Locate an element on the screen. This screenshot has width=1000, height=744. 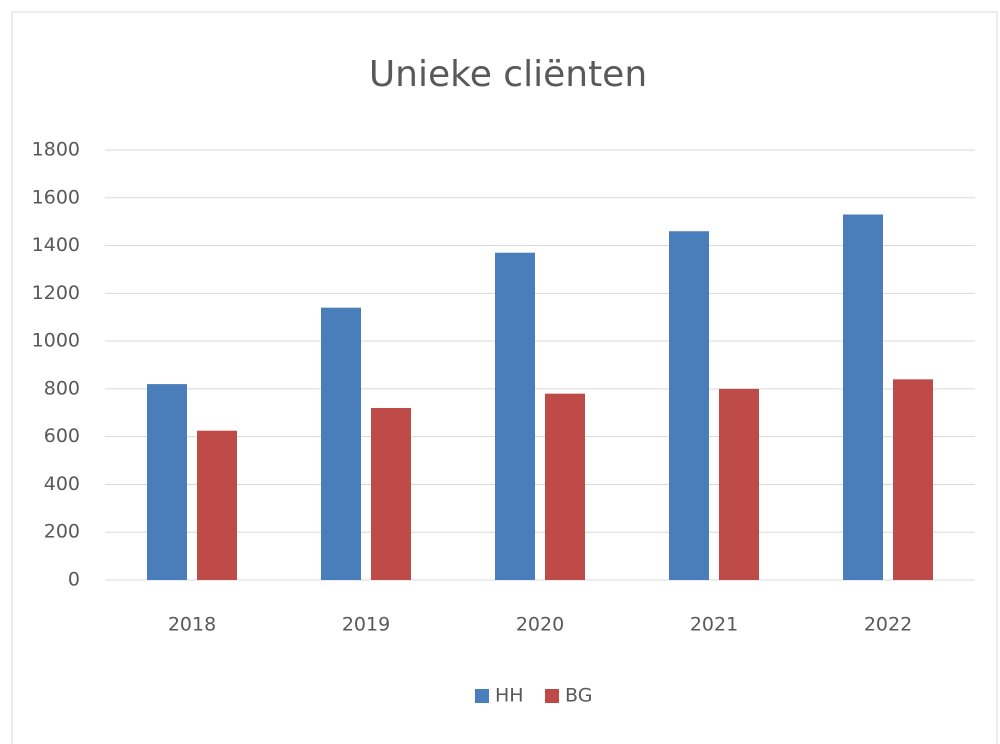
y-tick-label: 1000 is located at coordinates (56, 341).